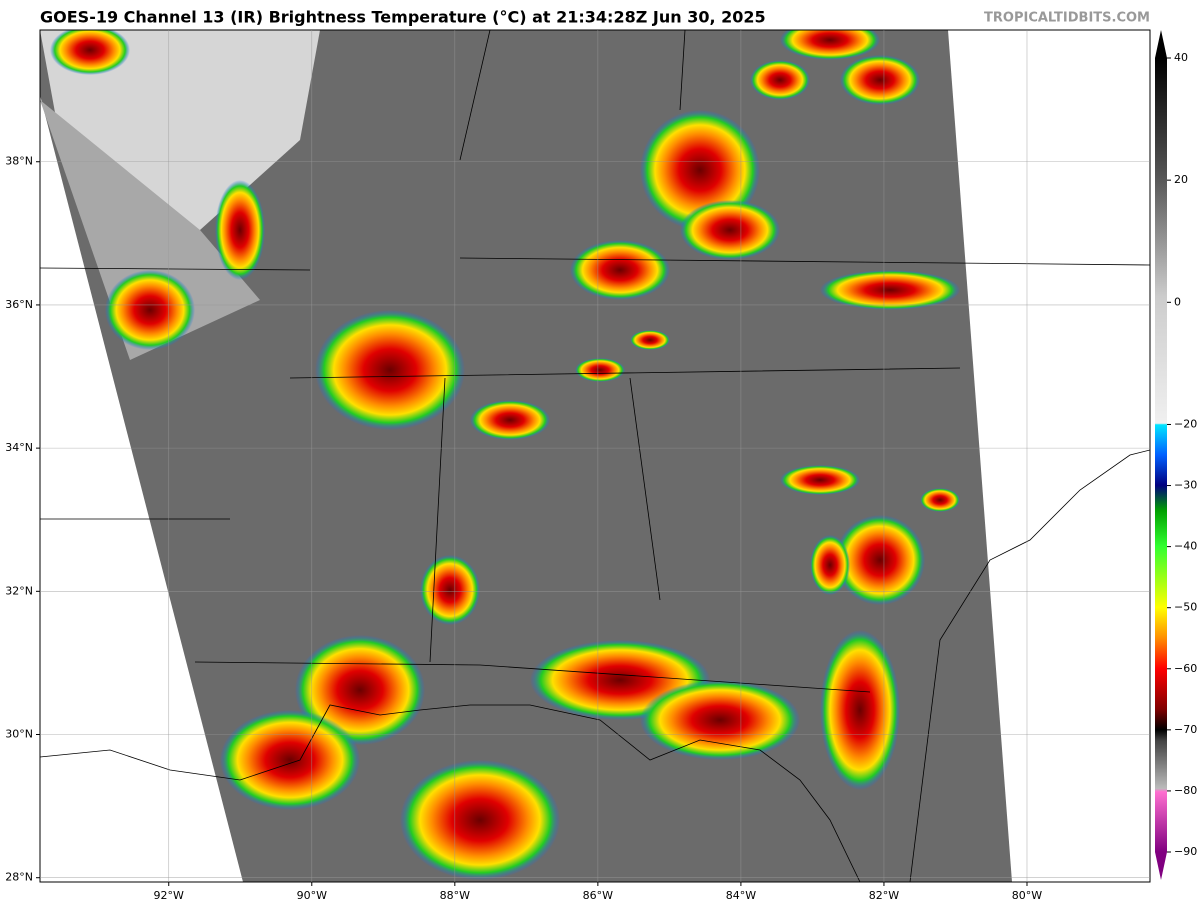 The height and width of the screenshot is (906, 1200). I want to click on colorbar-tick-label: 40, so click(1181, 57).